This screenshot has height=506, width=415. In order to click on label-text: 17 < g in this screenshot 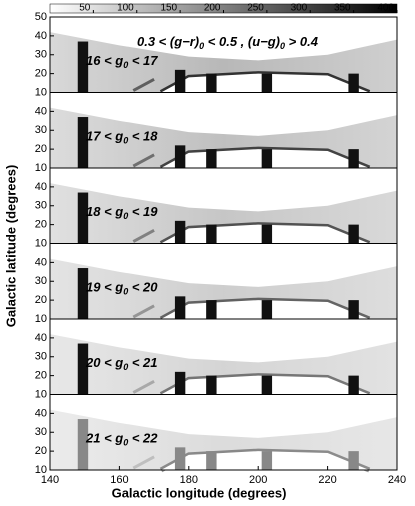, I will do `click(104, 136)`.